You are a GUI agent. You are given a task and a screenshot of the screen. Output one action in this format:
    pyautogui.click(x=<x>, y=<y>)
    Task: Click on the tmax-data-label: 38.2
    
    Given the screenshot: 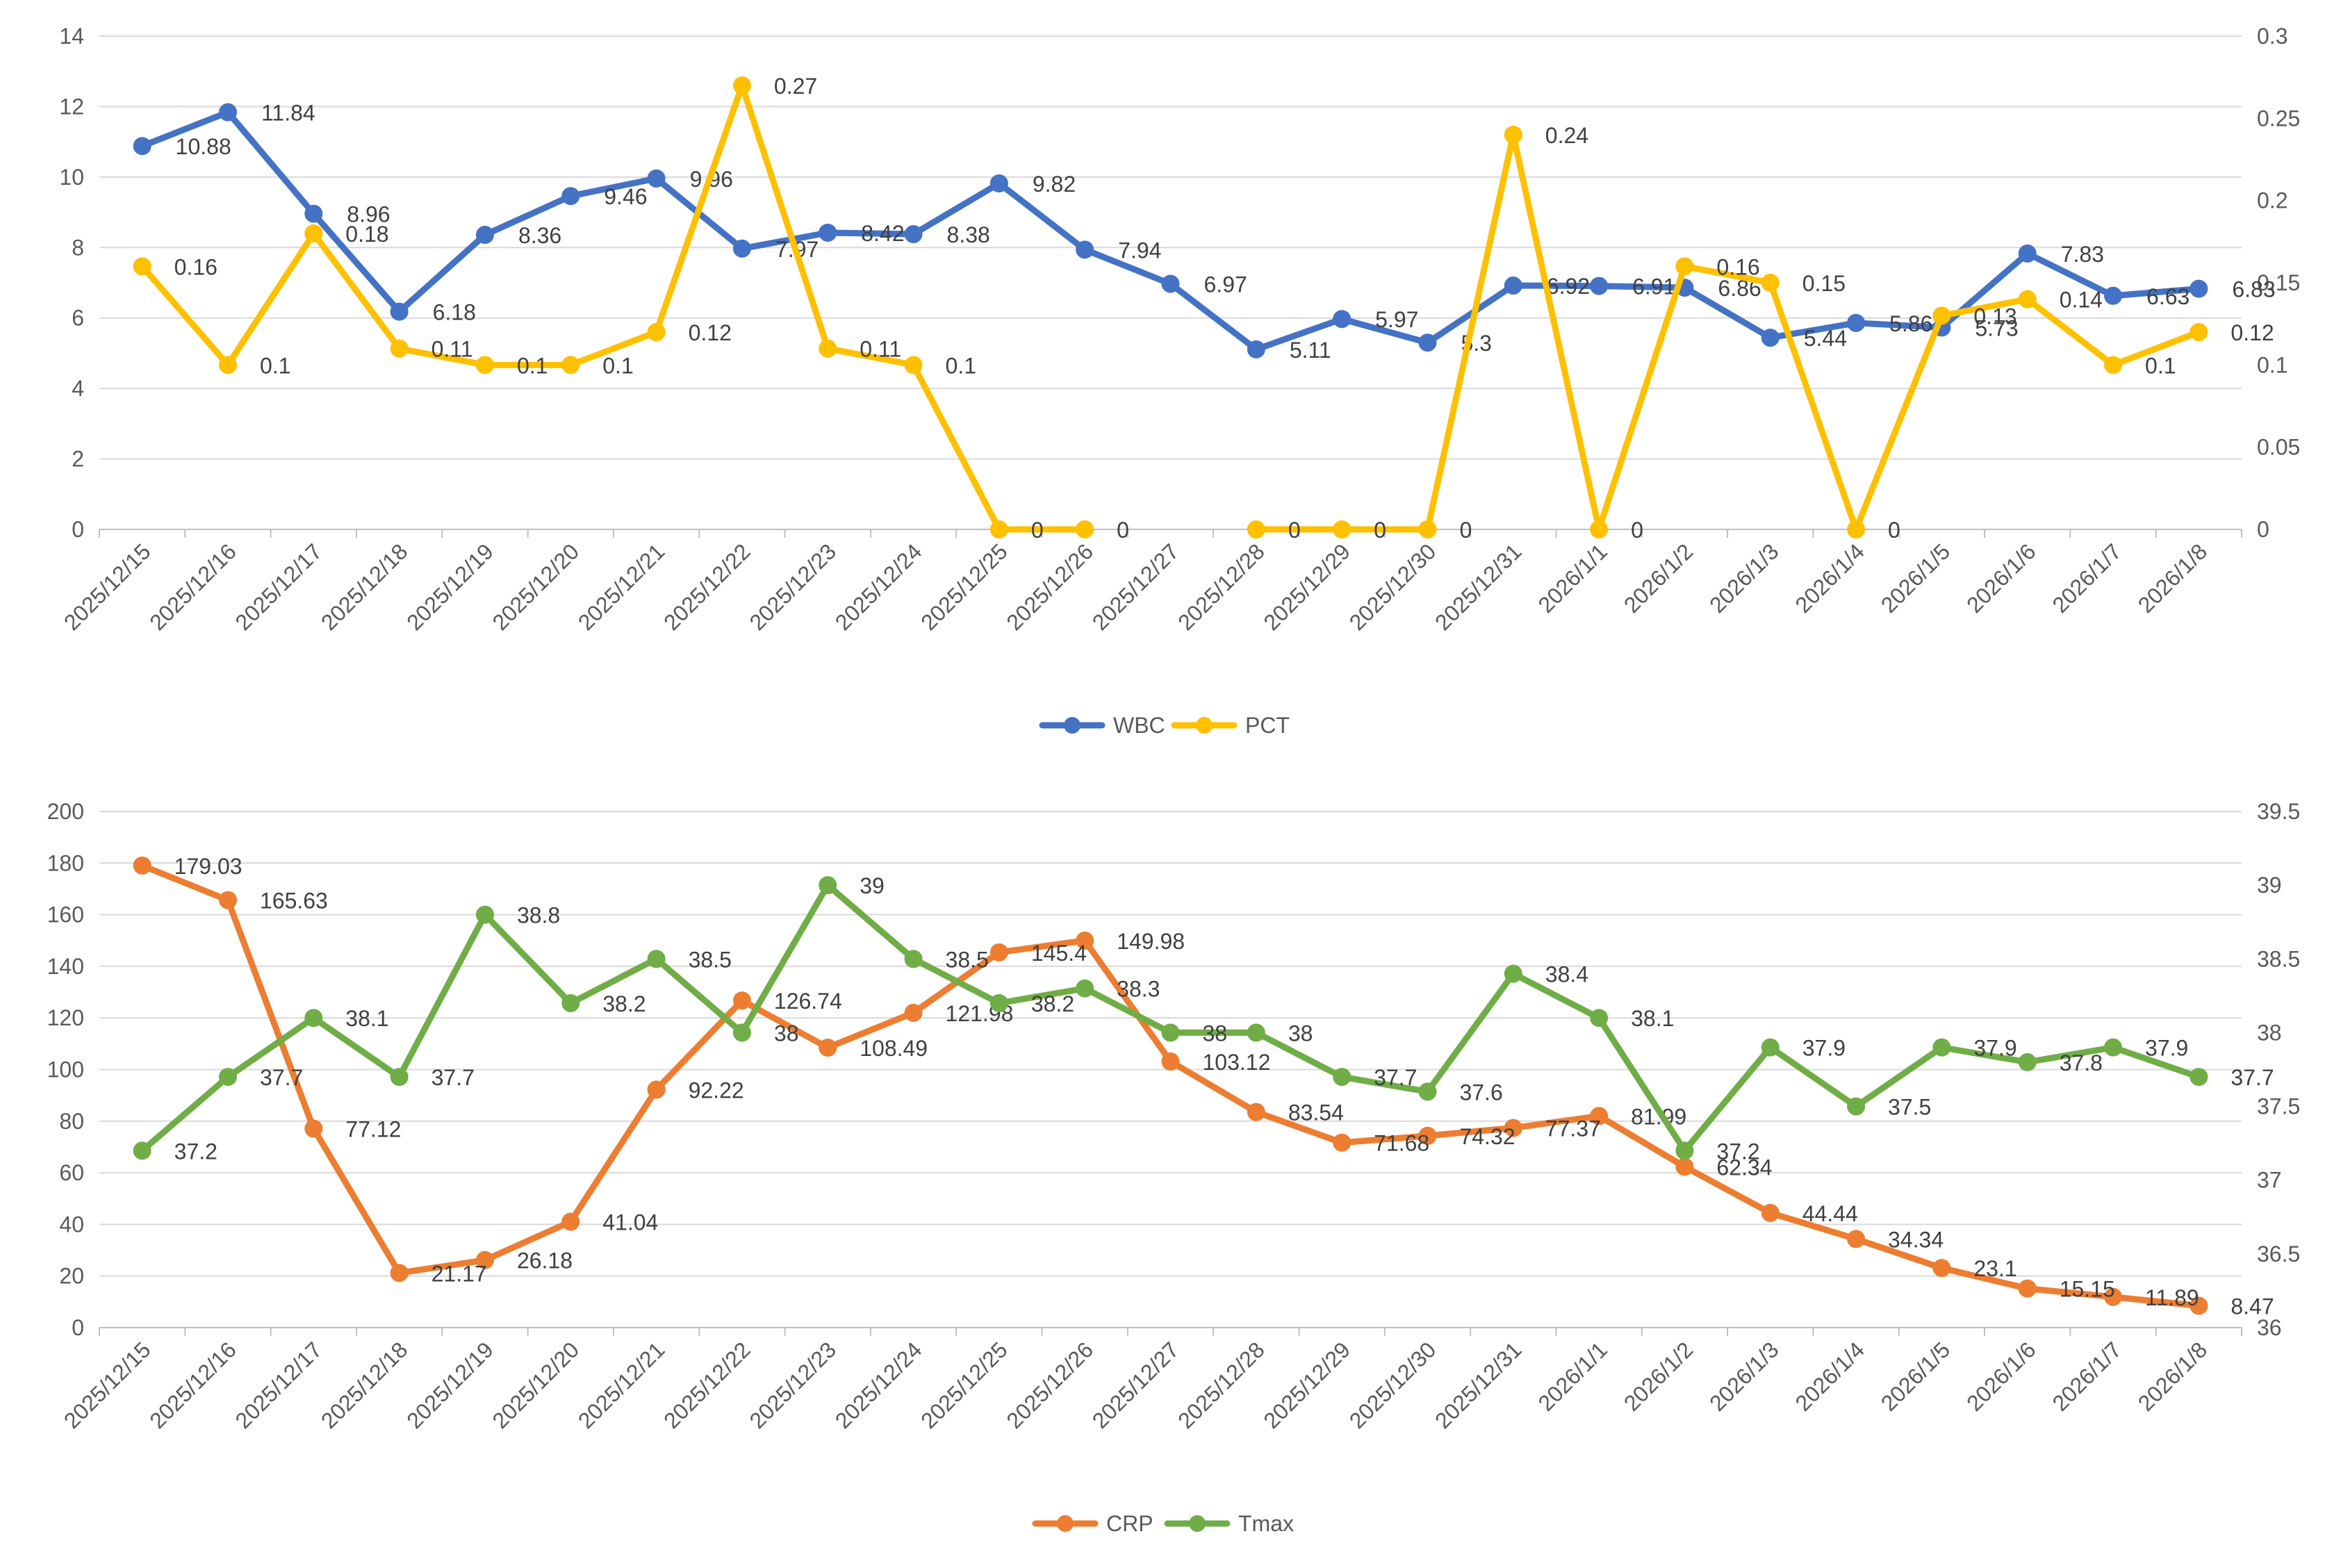 What is the action you would take?
    pyautogui.click(x=624, y=1003)
    